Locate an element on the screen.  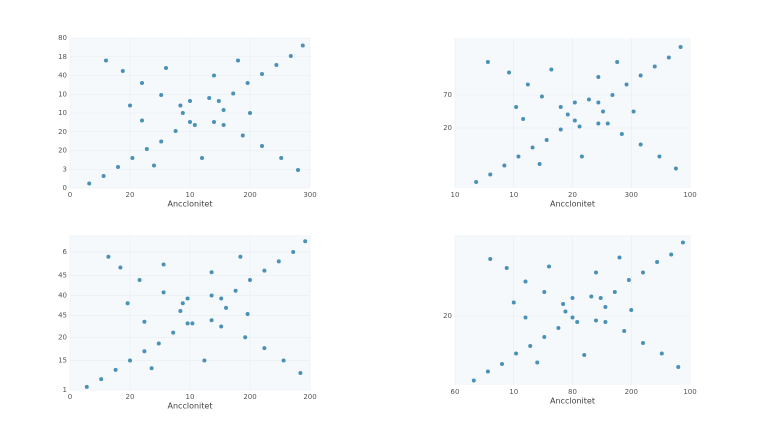
y-tick-label: 15 is located at coordinates (62, 361).